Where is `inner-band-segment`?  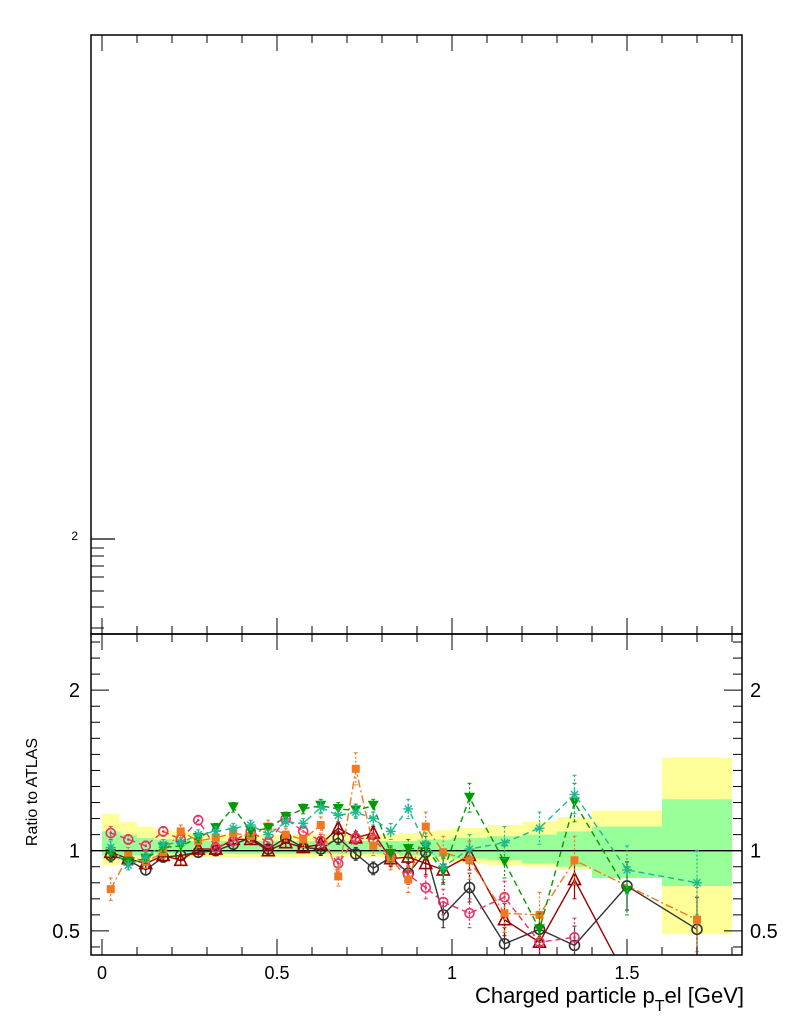
inner-band-segment is located at coordinates (539, 849).